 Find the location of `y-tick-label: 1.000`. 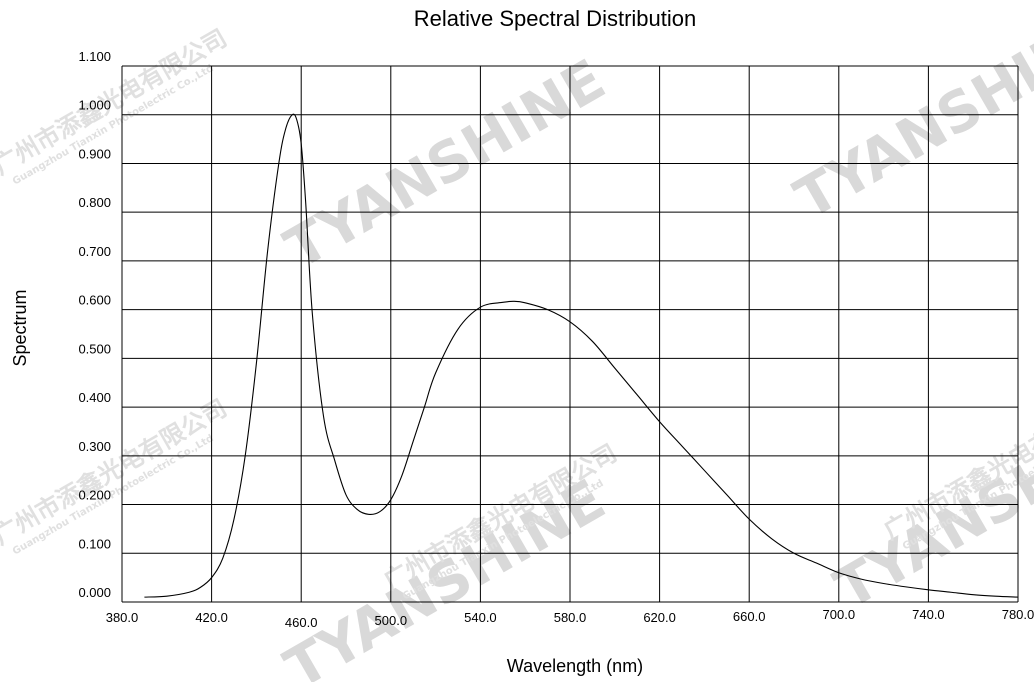

y-tick-label: 1.000 is located at coordinates (94, 105).